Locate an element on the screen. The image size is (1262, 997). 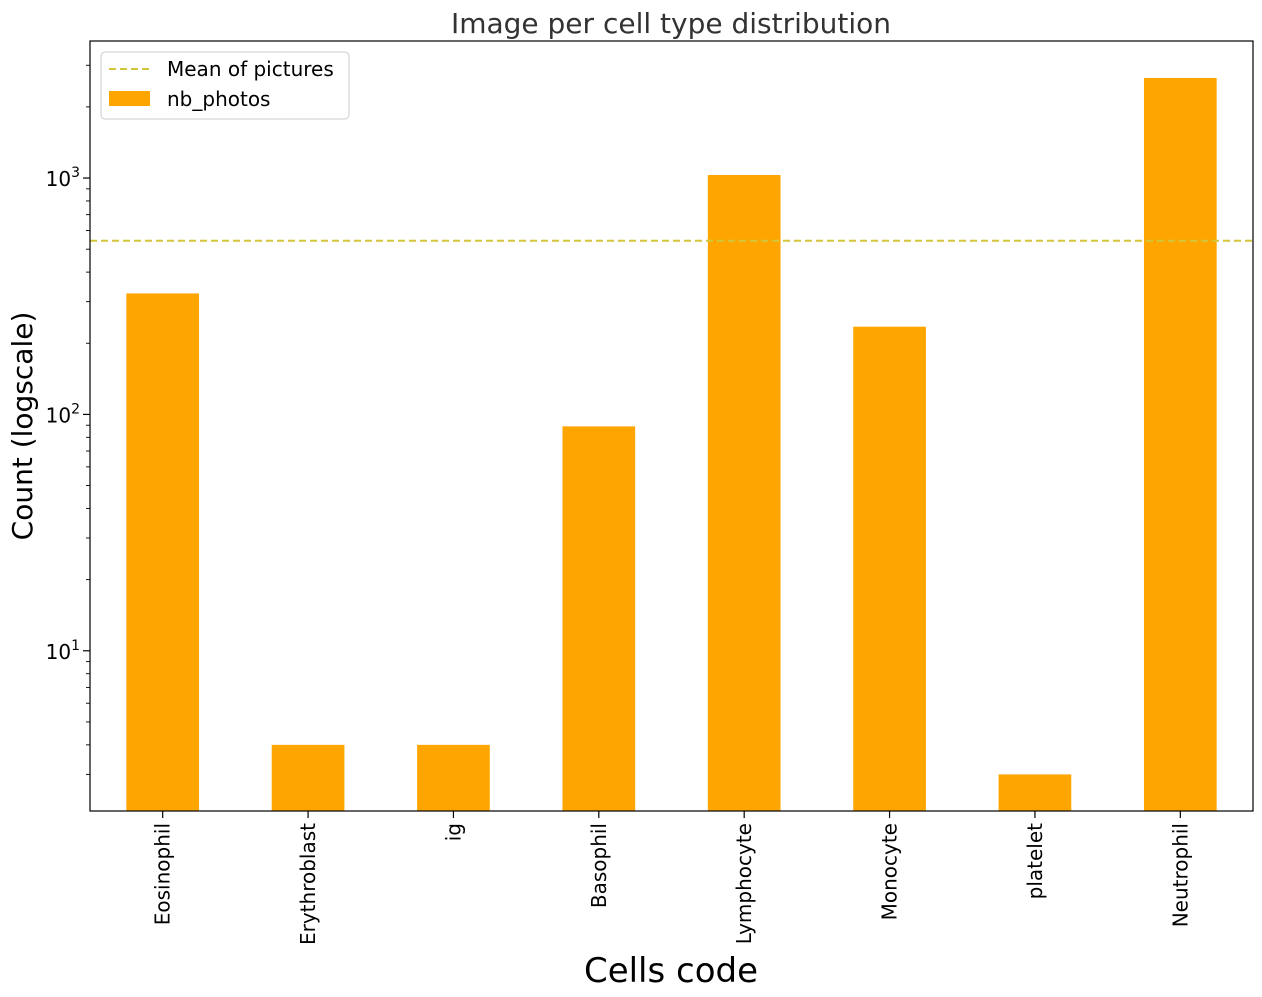
y-tick-label: 10² is located at coordinates (63, 414).